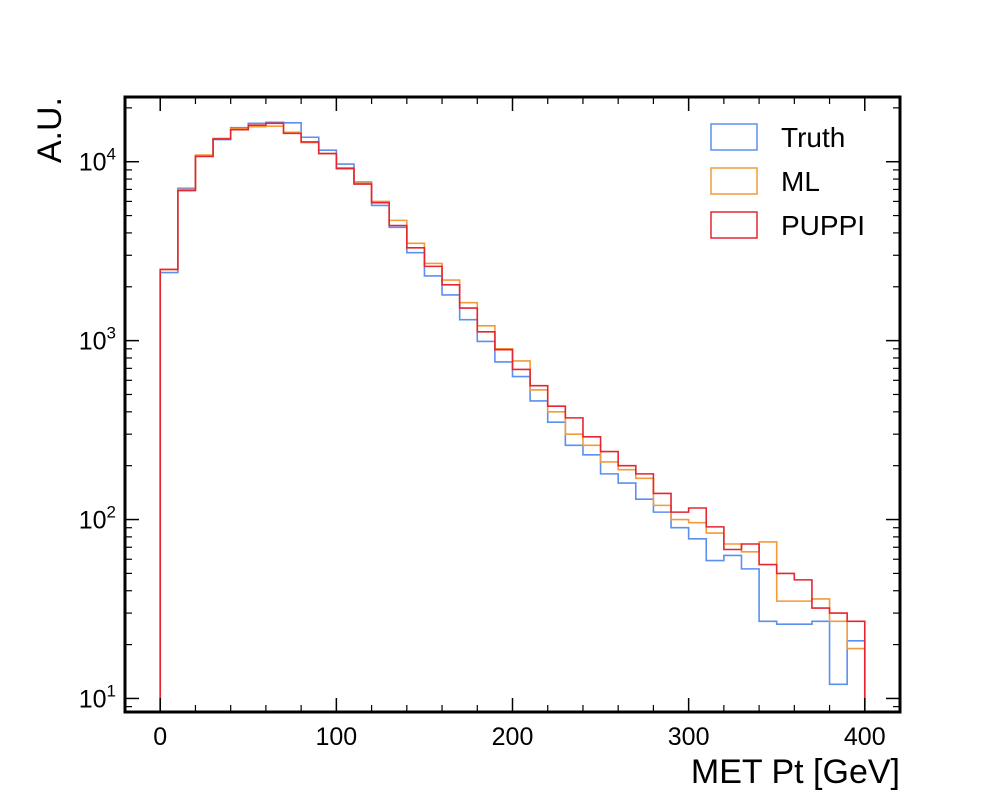 The height and width of the screenshot is (800, 1000). Describe the element at coordinates (689, 737) in the screenshot. I see `x-tick-label: 300` at that location.